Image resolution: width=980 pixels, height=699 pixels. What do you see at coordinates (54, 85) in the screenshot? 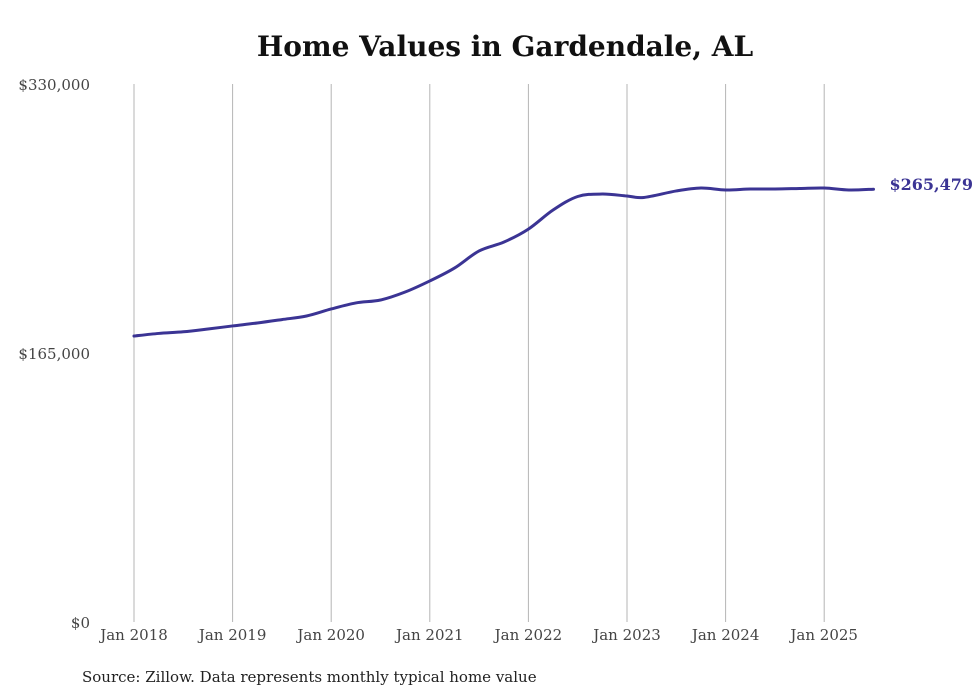
I see `y-tick-label: $330,000` at bounding box center [54, 85].